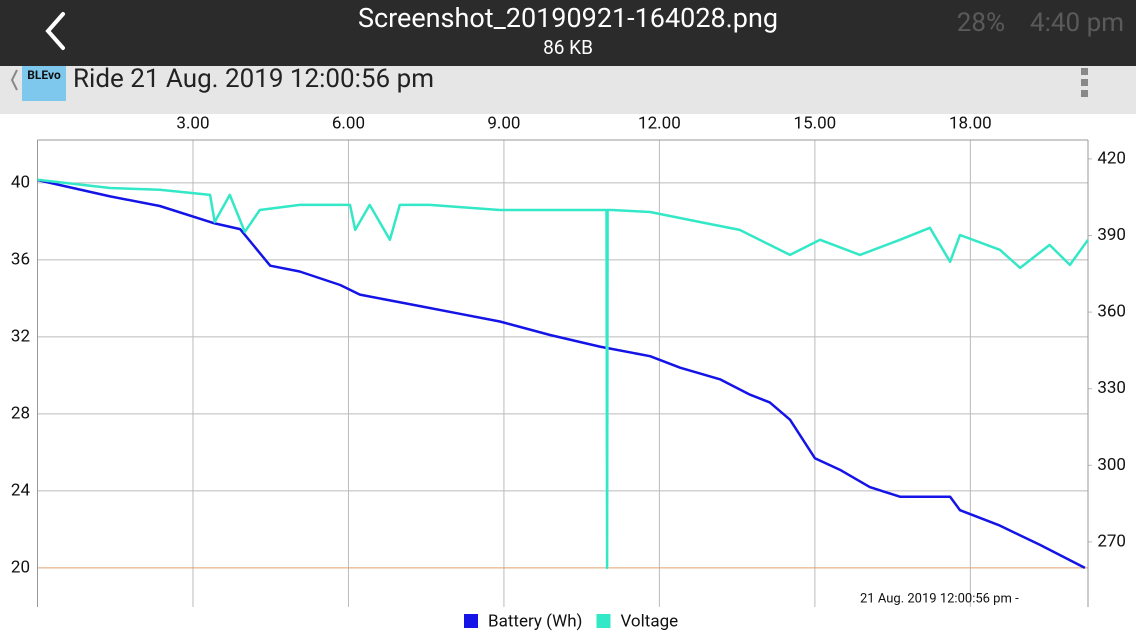 The height and width of the screenshot is (640, 1136). Describe the element at coordinates (970, 123) in the screenshot. I see `x-tick-label: 18.00` at that location.